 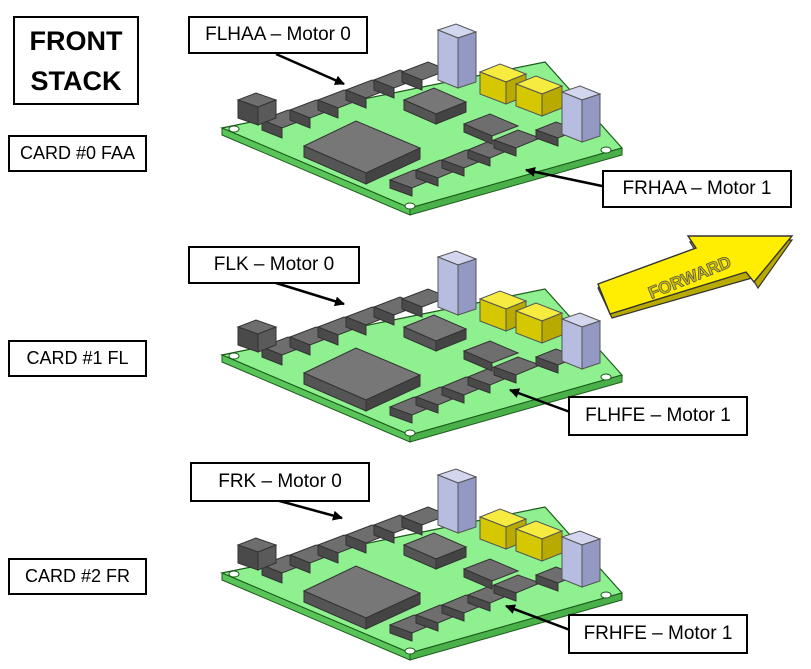 I want to click on card-1-motor1-label: FLHFE – Motor 1, so click(x=658, y=416).